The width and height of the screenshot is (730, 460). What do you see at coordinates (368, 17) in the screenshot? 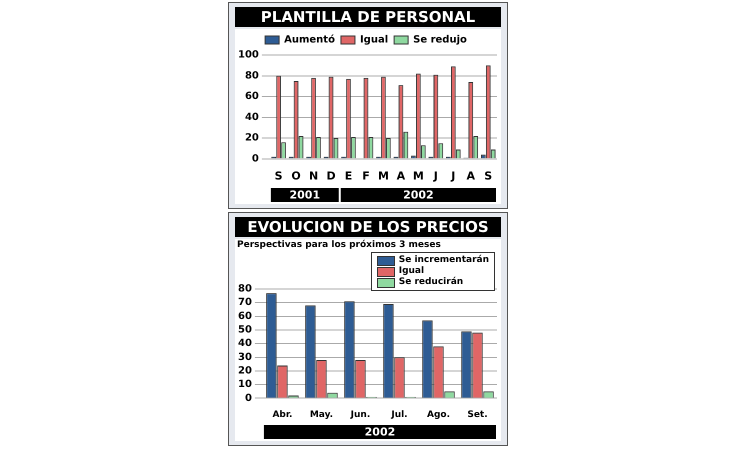
I see `chart-title: PLANTILLA DE PERSONAL` at bounding box center [368, 17].